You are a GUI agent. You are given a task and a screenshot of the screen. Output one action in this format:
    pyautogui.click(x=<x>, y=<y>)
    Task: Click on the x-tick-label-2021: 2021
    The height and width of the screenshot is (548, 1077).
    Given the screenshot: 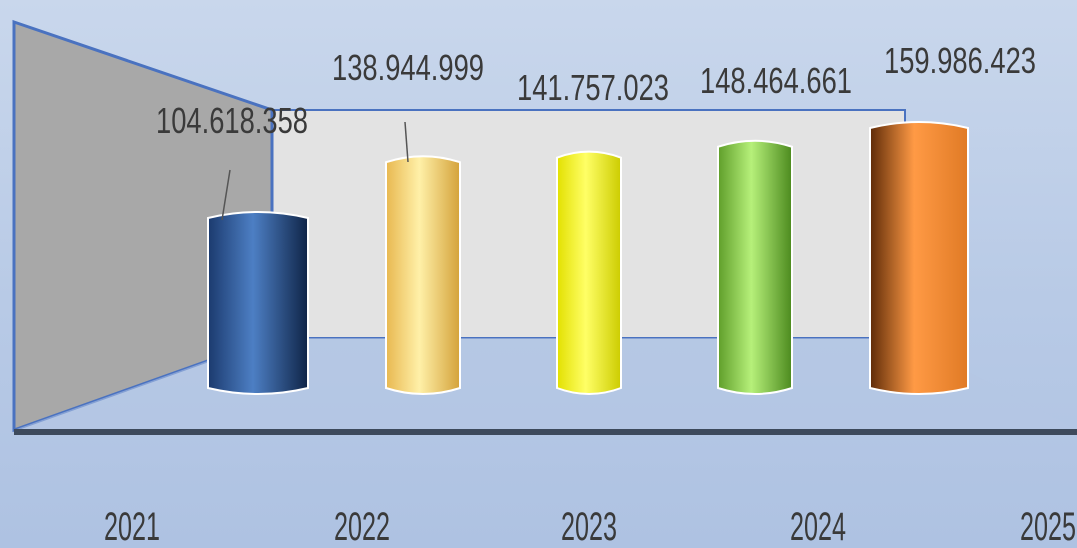 What is the action you would take?
    pyautogui.click(x=132, y=526)
    